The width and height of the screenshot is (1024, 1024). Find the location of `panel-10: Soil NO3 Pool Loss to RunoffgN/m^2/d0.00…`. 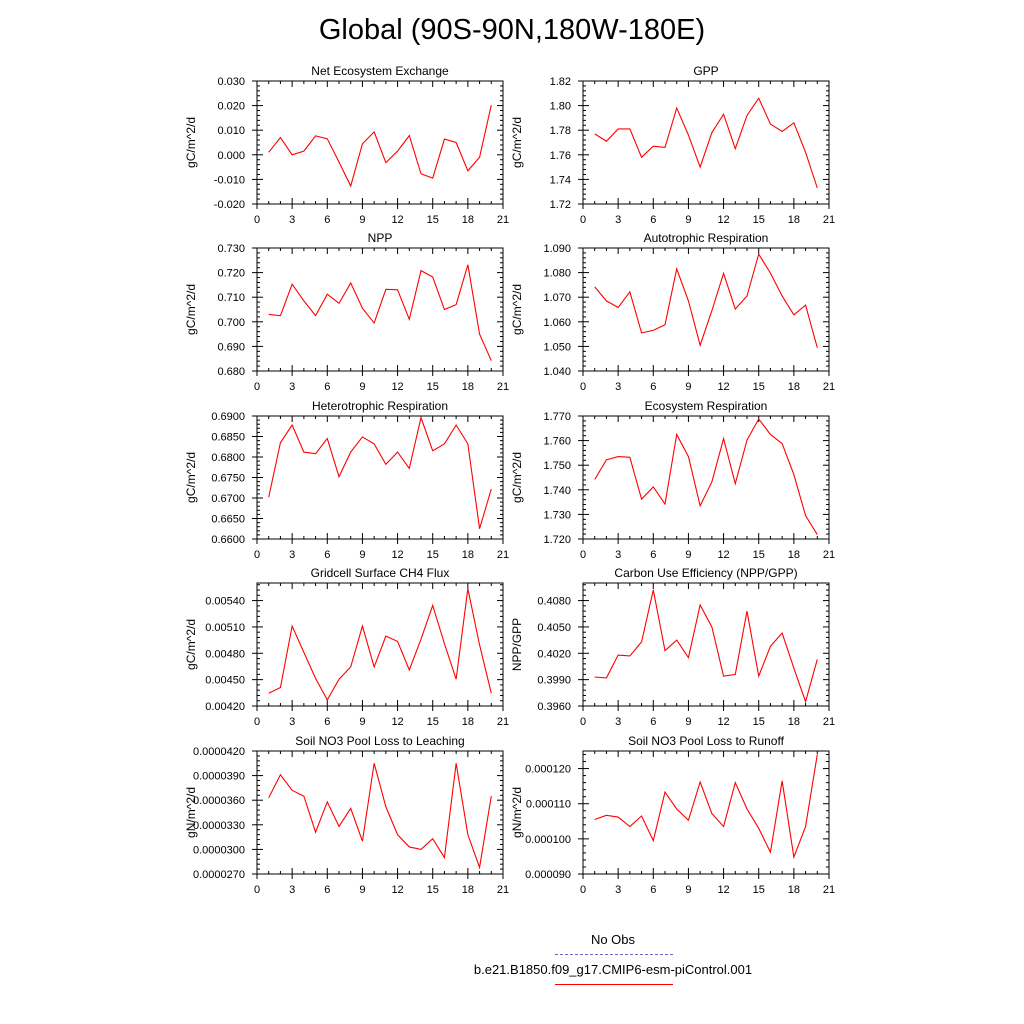

panel-10: Soil NO3 Pool Loss to RunoffgN/m^2/d0.00… is located at coordinates (672, 815).